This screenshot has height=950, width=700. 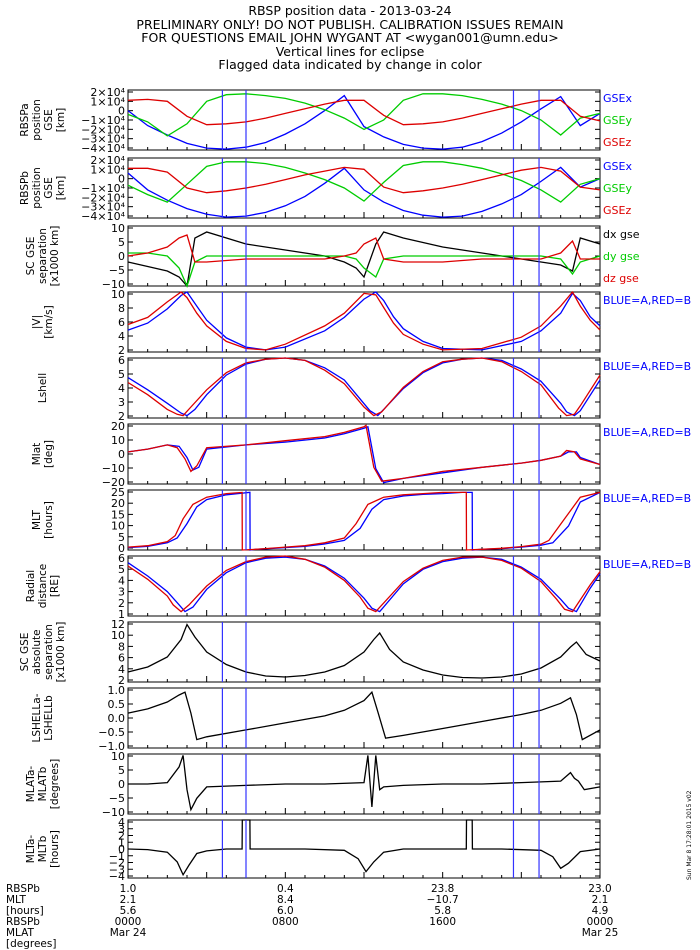 I want to click on footer-value: 4.9, so click(x=600, y=911).